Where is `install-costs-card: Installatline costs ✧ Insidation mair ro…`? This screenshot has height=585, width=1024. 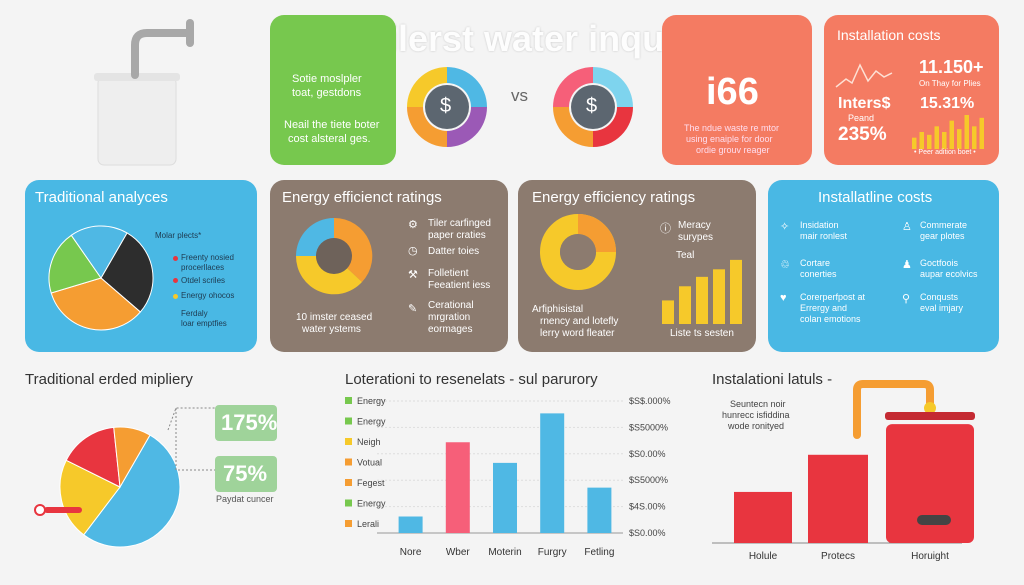
install-costs-card: Installatline costs ✧ Insidation mair ro… is located at coordinates (883, 266).